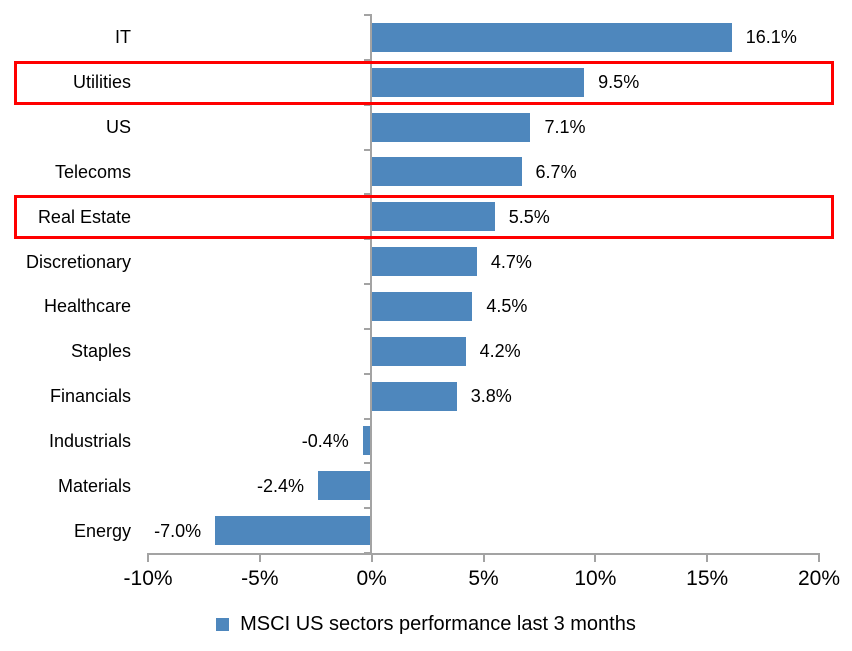 The image size is (852, 651). I want to click on value-label: 4.5%, so click(507, 306).